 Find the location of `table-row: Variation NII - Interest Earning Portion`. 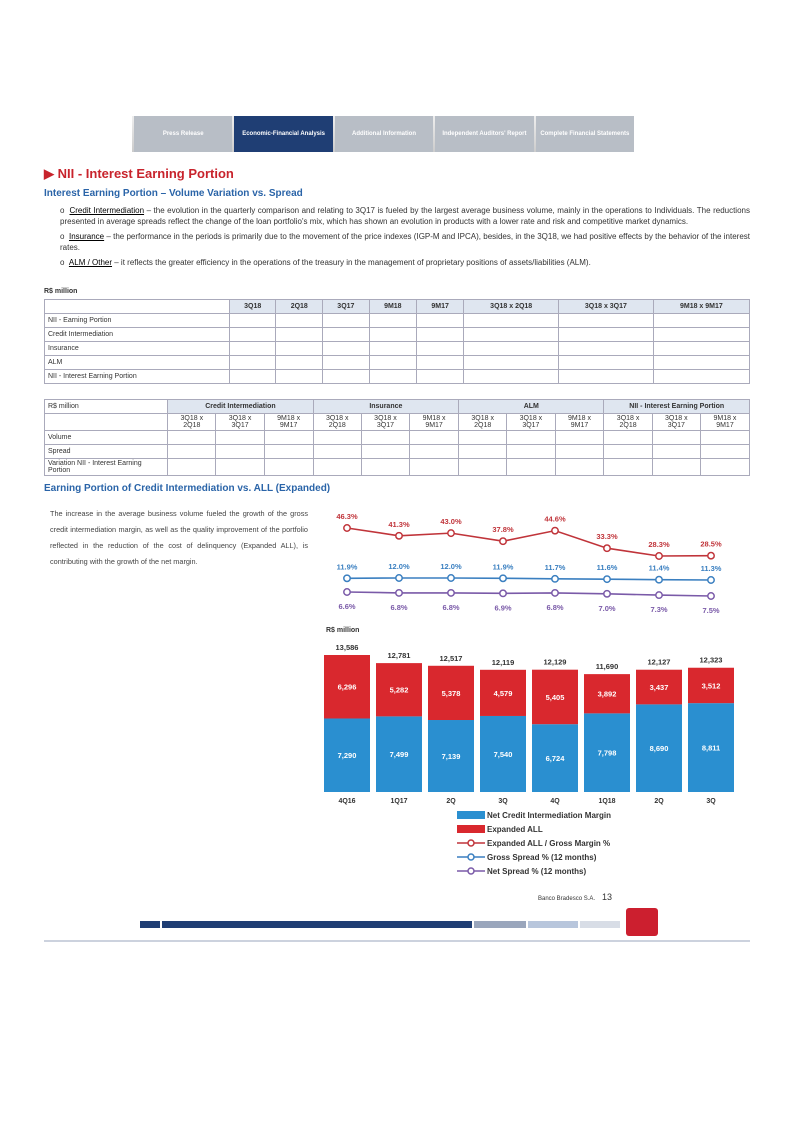

table-row: Variation NII - Interest Earning Portion is located at coordinates (397, 467).